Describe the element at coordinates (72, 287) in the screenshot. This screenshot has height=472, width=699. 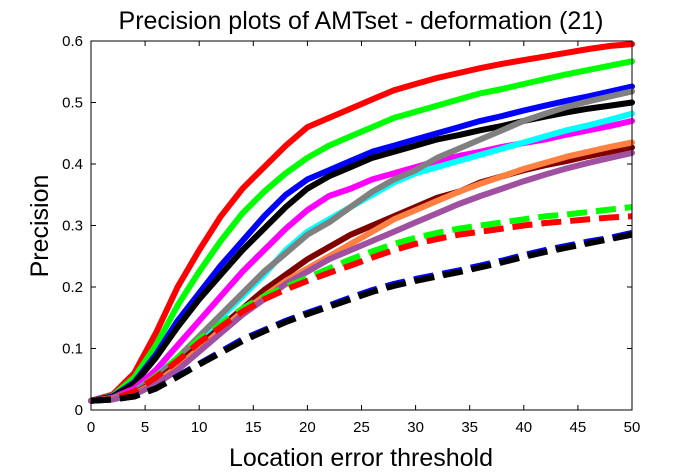
I see `y-tick-label: 0.2` at that location.